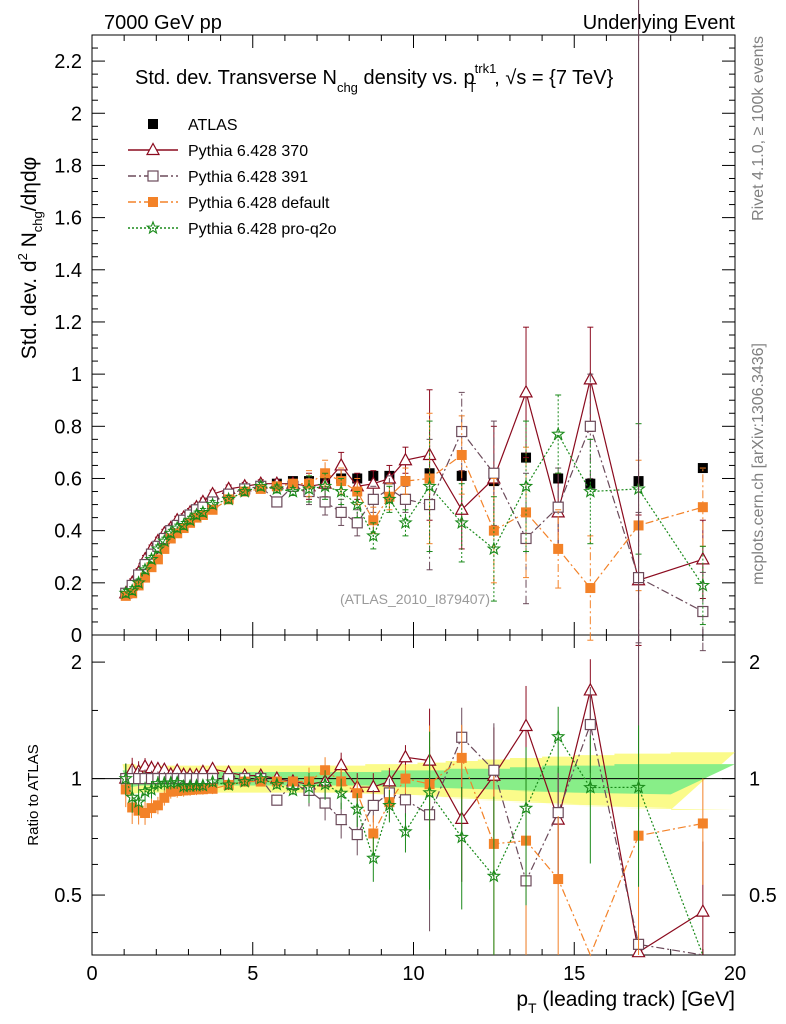 This screenshot has width=786, height=1024. What do you see at coordinates (68, 427) in the screenshot?
I see `y-tick-label: 0.8` at bounding box center [68, 427].